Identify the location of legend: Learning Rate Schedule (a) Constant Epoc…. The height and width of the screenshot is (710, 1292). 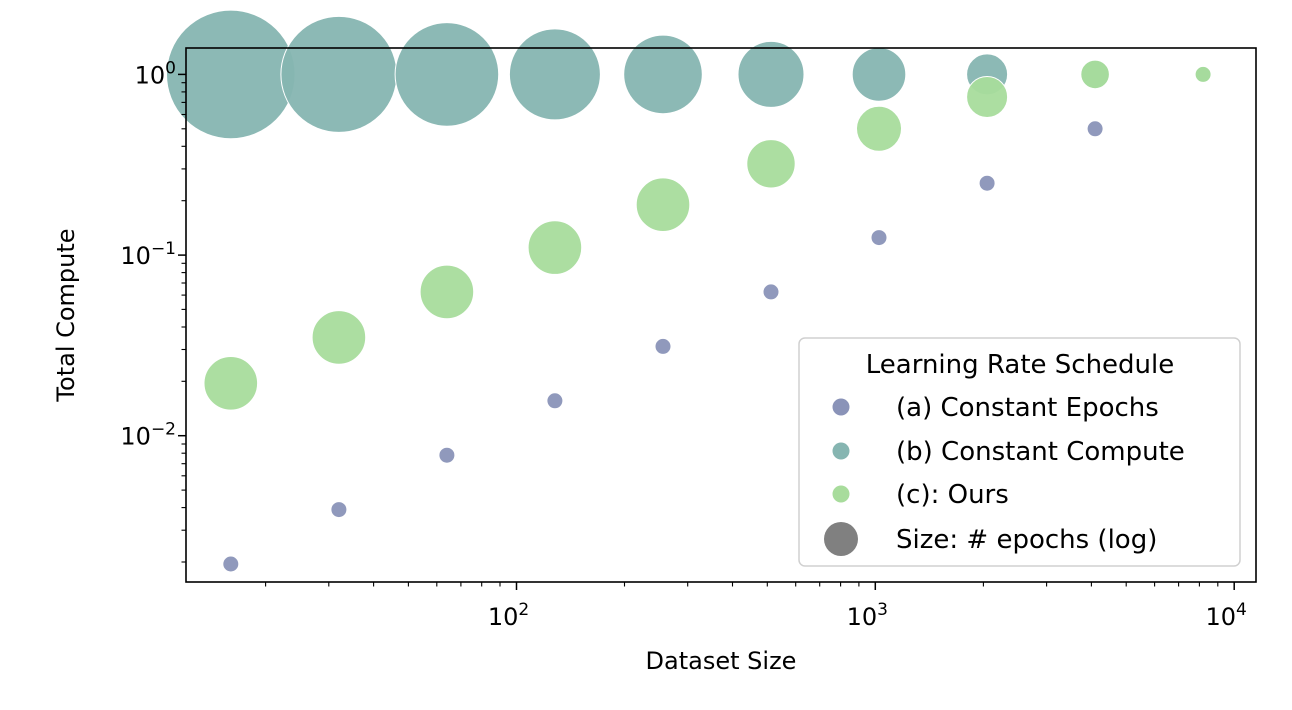
(1019, 452).